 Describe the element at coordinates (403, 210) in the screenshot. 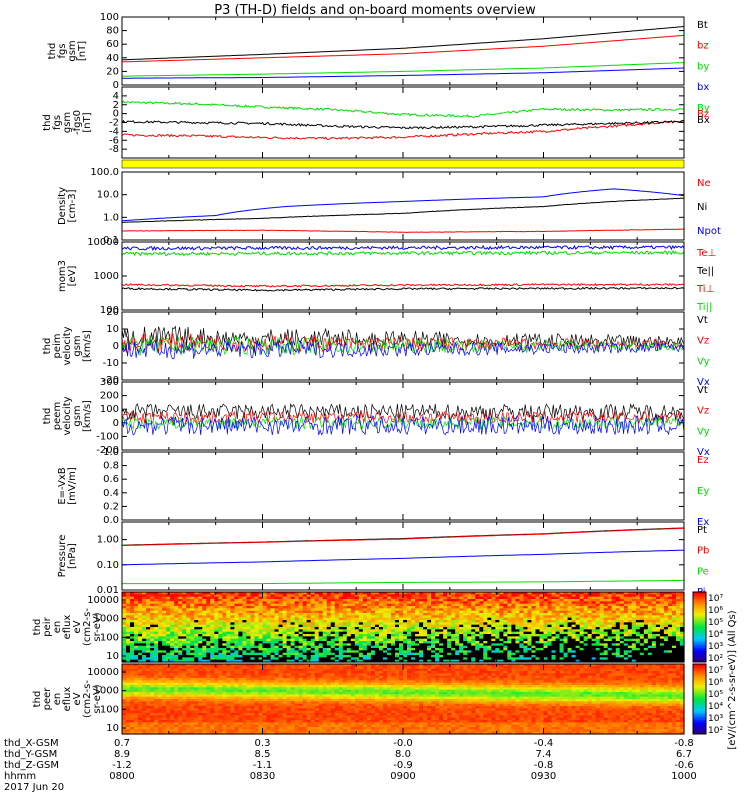

I see `series-line-Ni` at that location.